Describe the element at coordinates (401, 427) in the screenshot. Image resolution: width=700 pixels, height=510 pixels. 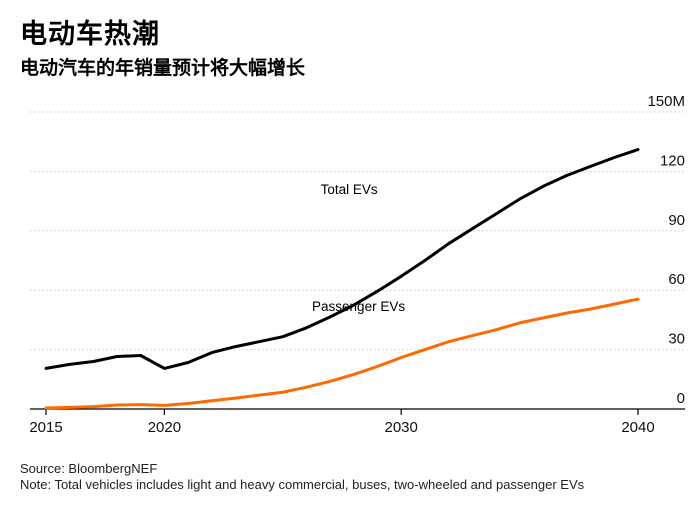
I see `x-tick-label-2030: 2030` at that location.